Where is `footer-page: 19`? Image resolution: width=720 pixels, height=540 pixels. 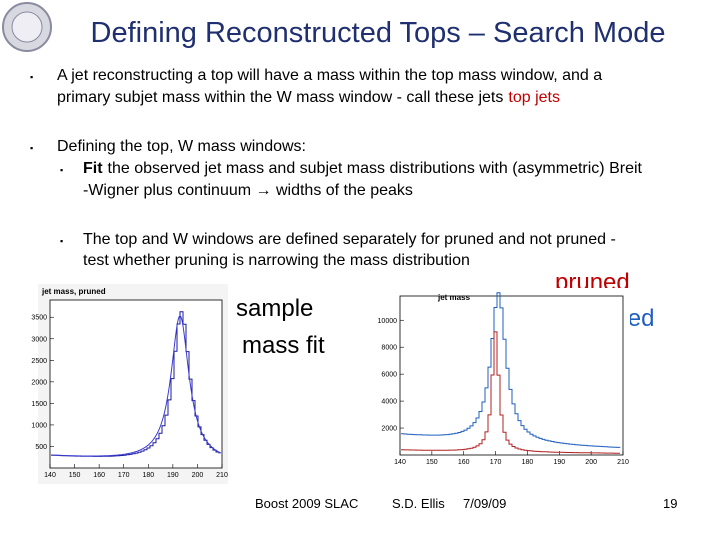
footer-page: 19 is located at coordinates (670, 503).